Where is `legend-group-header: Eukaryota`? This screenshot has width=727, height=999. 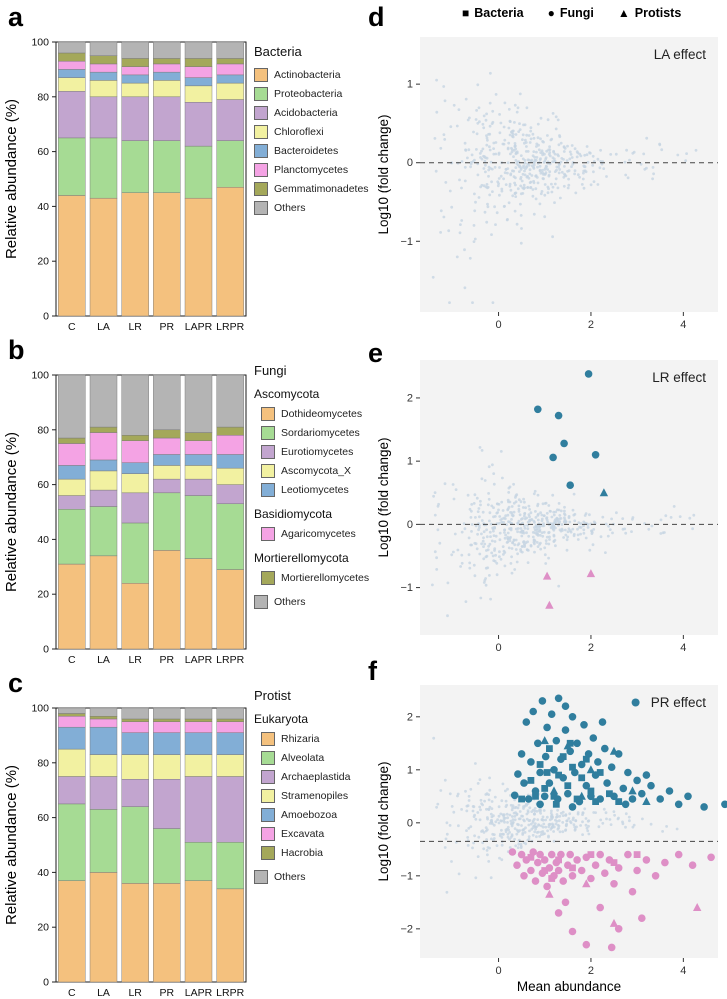 legend-group-header: Eukaryota is located at coordinates (281, 719).